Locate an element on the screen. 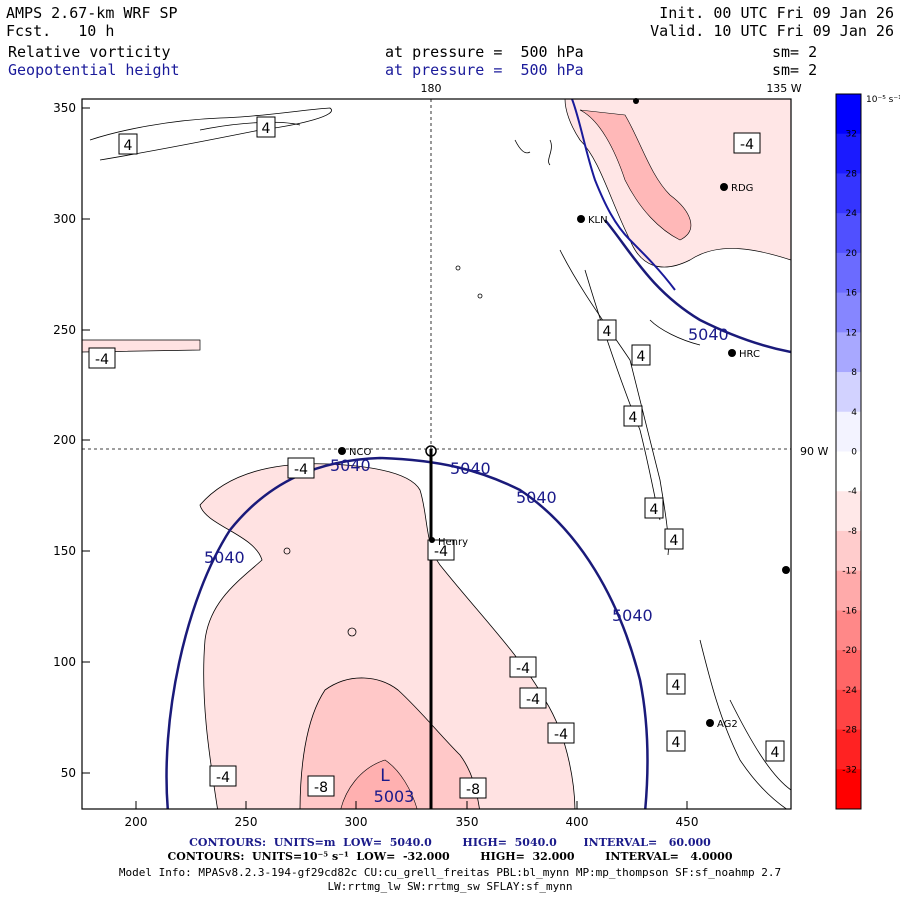 This screenshot has height=900, width=900. vort-label-box: -8 is located at coordinates (321, 786).